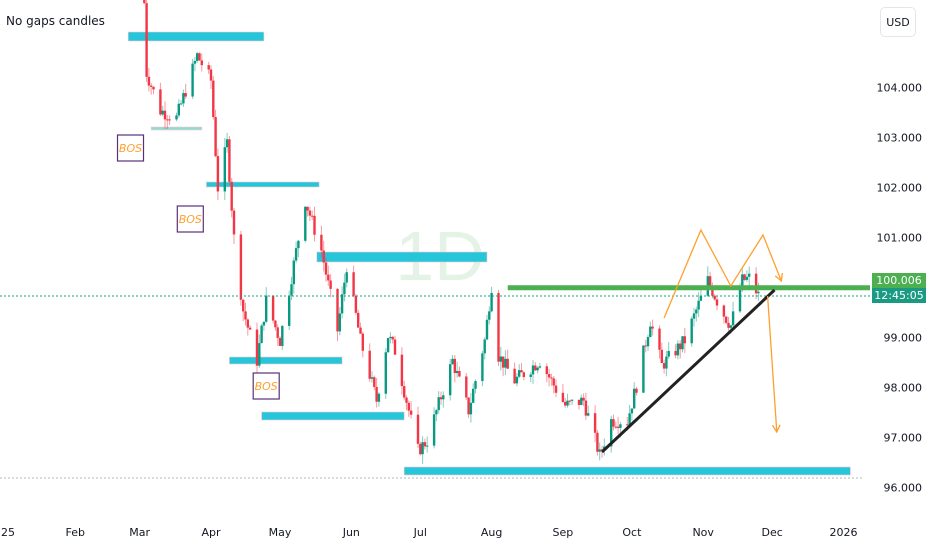 Image resolution: width=932 pixels, height=550 pixels. I want to click on bos-label: BOS, so click(266, 386).